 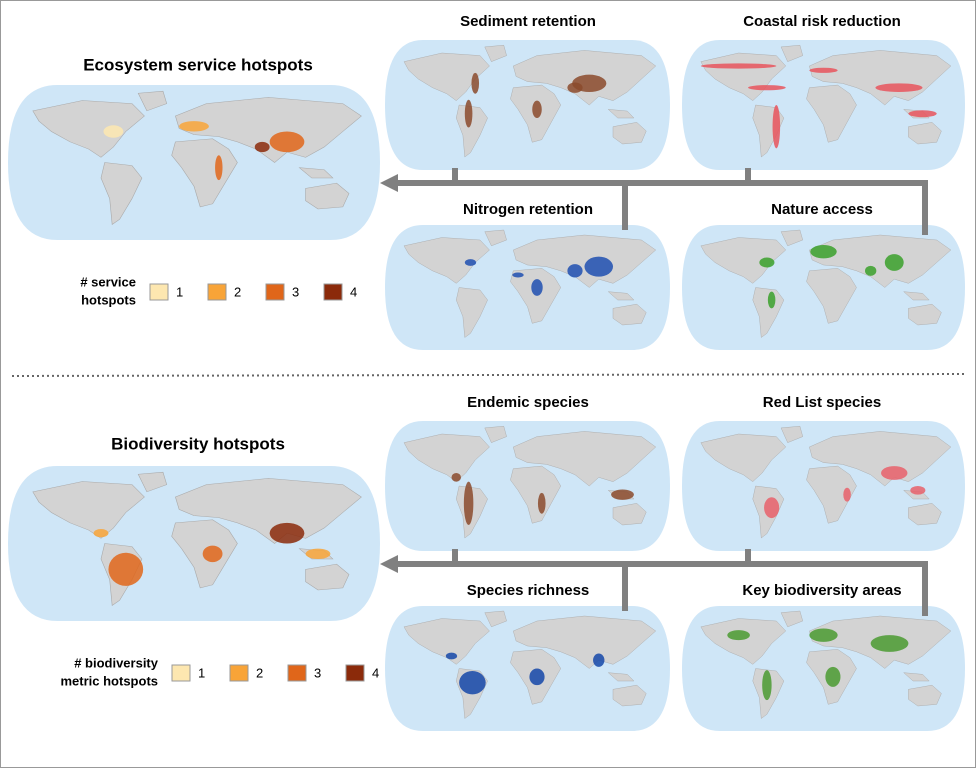 I want to click on legend-title: metric hotspots, so click(x=109, y=680).